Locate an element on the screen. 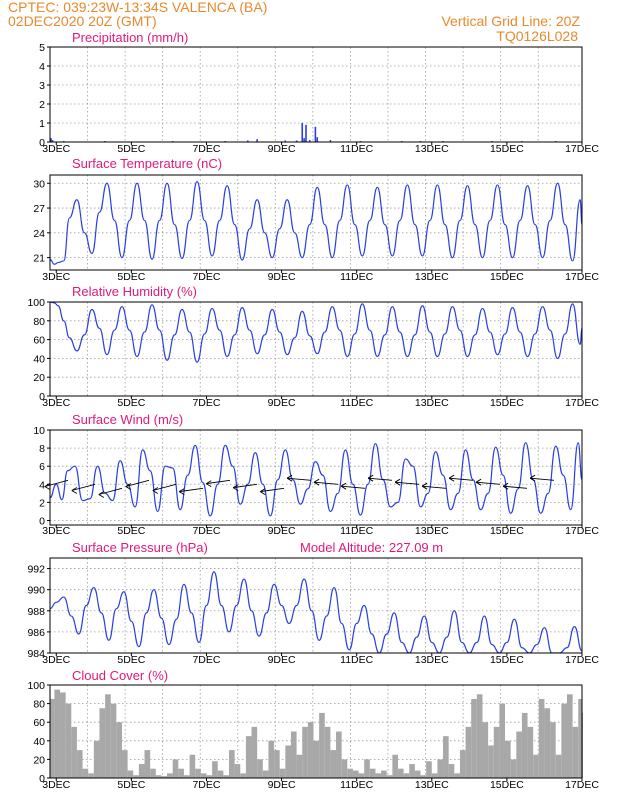 The height and width of the screenshot is (800, 618). temp-xtick-label: 3DEC is located at coordinates (56, 277).